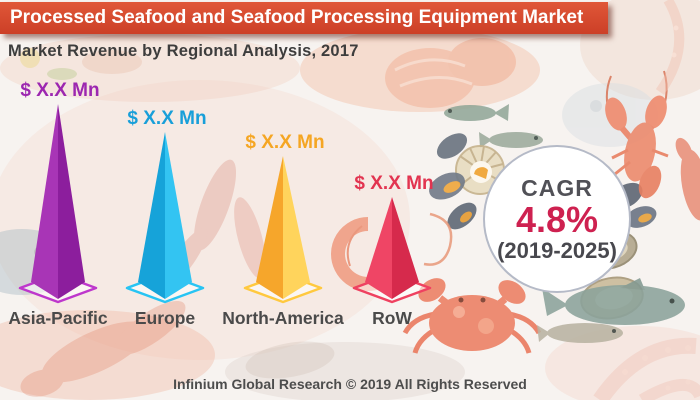 This screenshot has width=700, height=400. What do you see at coordinates (283, 318) in the screenshot?
I see `cone-region-label: North-America` at bounding box center [283, 318].